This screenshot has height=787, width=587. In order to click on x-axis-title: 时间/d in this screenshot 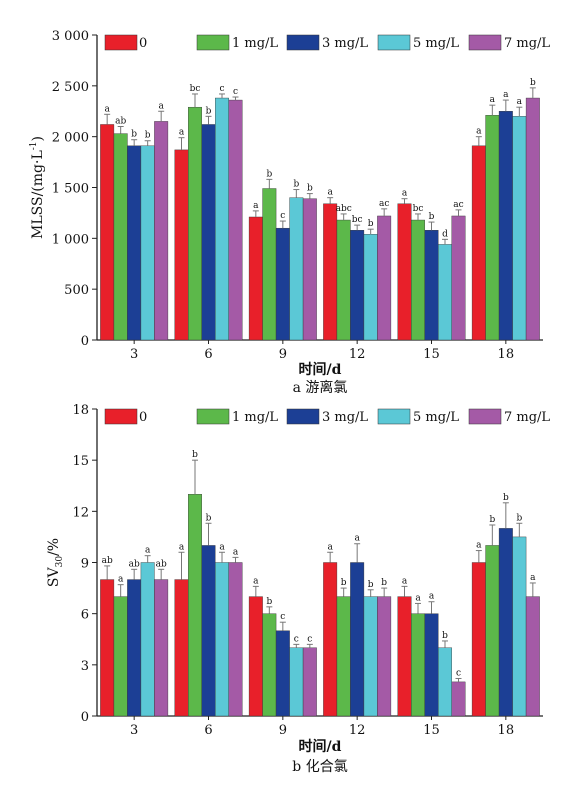, I will do `click(320, 746)`.